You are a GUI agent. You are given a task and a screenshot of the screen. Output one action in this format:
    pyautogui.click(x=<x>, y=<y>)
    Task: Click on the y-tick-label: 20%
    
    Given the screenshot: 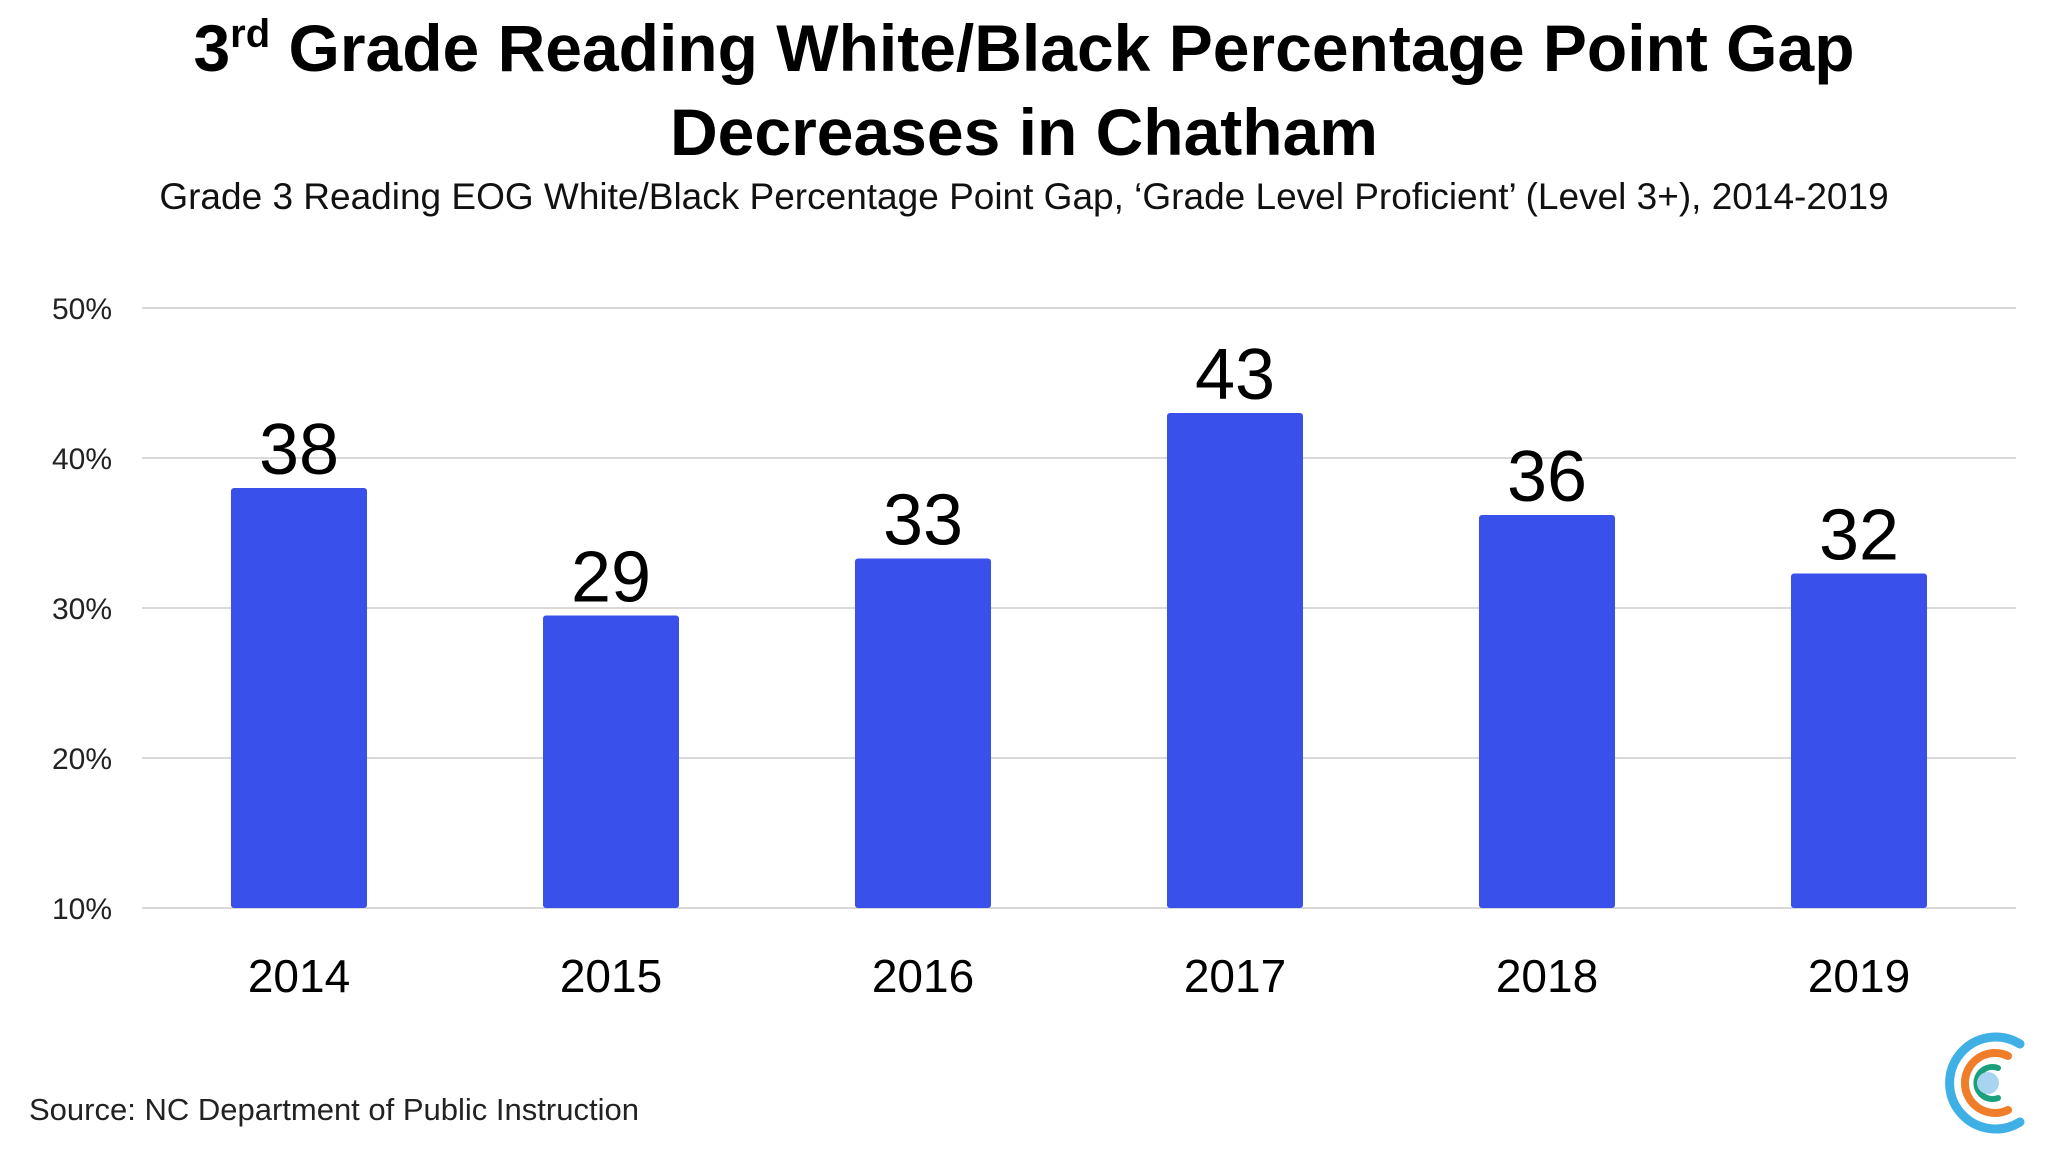 What is the action you would take?
    pyautogui.click(x=82, y=759)
    